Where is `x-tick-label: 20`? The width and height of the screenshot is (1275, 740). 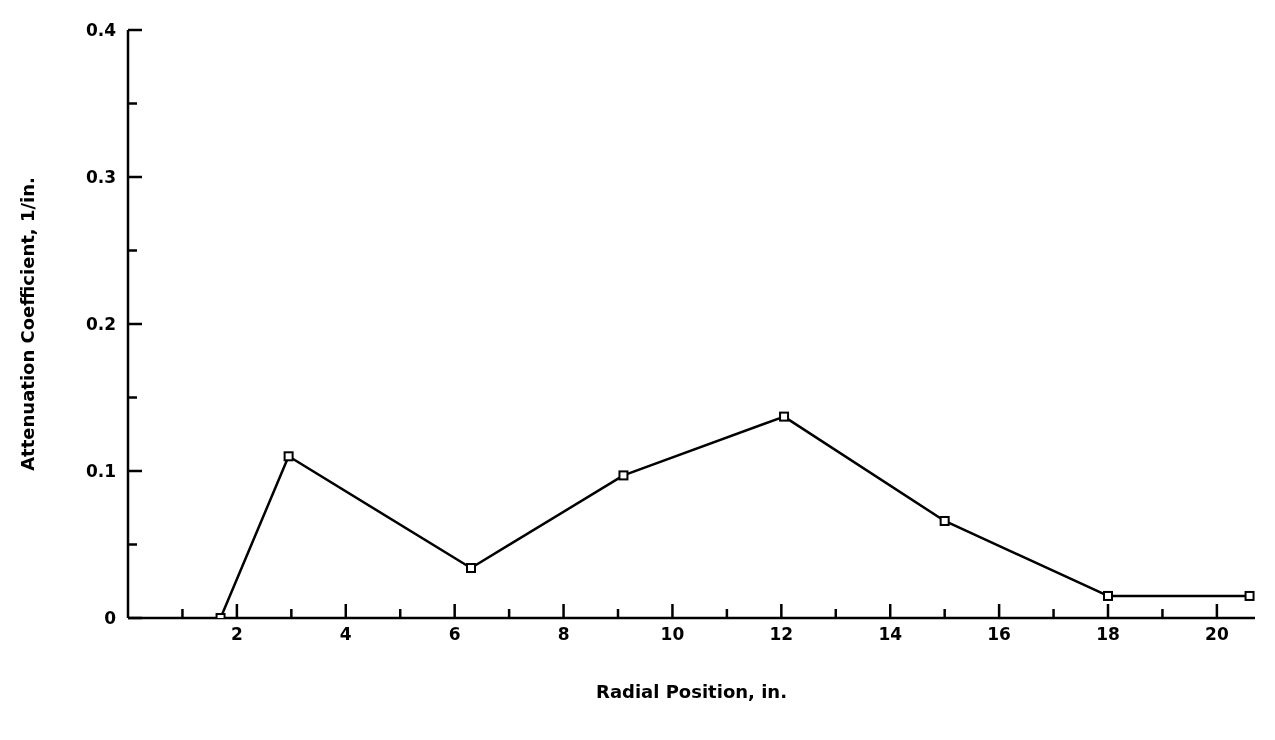 x-tick-label: 20 is located at coordinates (1217, 634).